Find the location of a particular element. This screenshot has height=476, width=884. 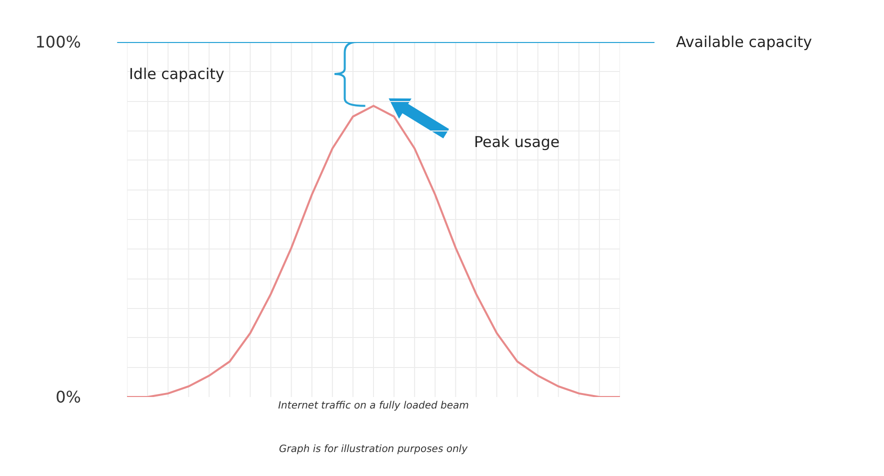

y-tick-label: 0% is located at coordinates (68, 397).